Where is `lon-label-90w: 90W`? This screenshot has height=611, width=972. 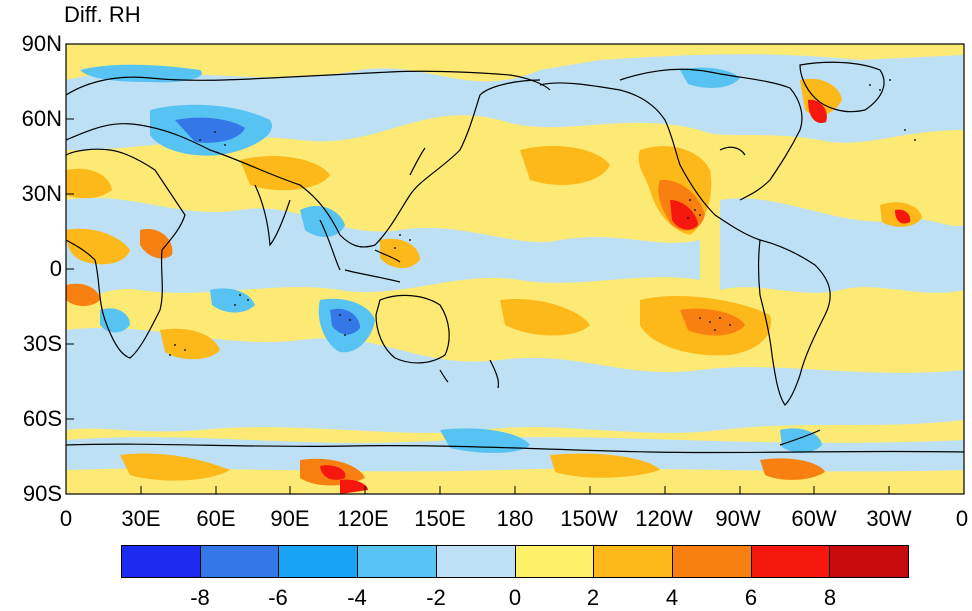
lon-label-90w: 90W is located at coordinates (738, 518).